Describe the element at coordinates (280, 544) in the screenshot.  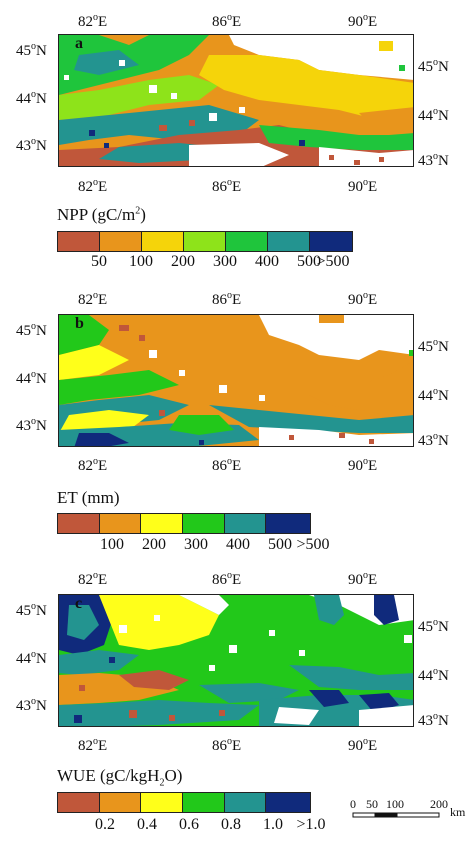
I see `et-tick: 500` at that location.